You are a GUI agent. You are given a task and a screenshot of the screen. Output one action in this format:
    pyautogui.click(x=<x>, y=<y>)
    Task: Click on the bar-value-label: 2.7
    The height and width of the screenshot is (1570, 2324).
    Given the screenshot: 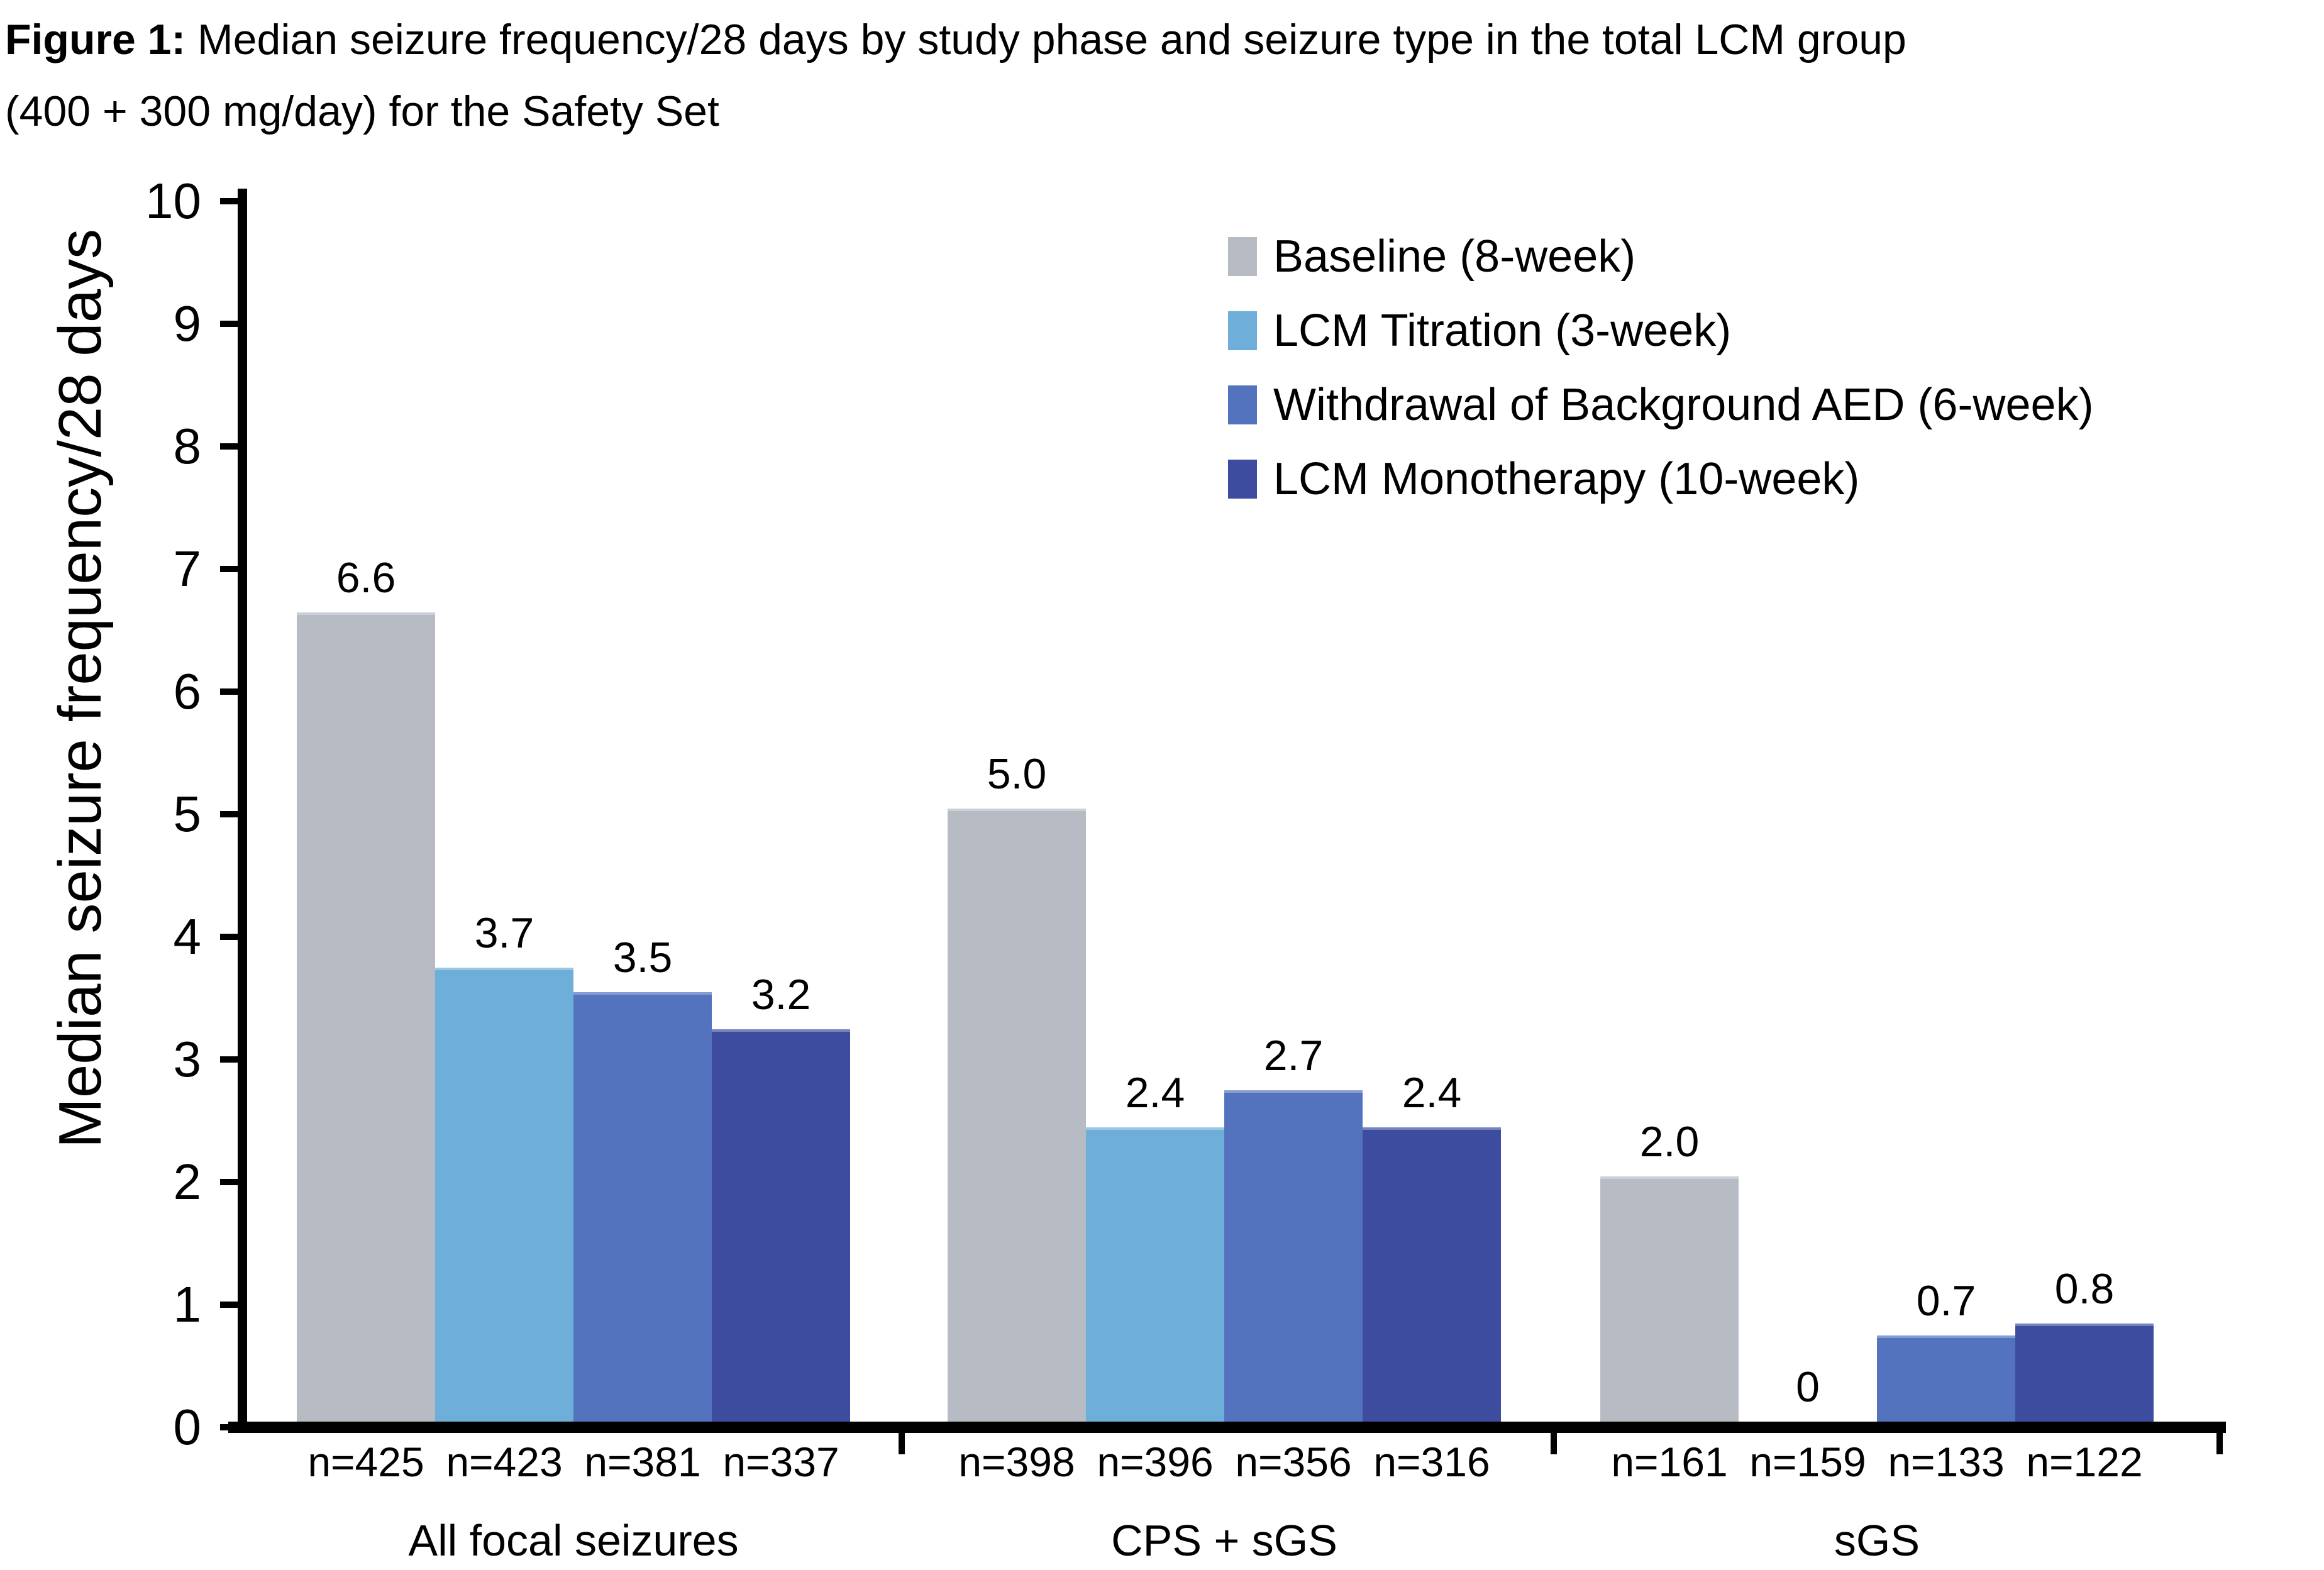 What is the action you would take?
    pyautogui.click(x=1293, y=1056)
    